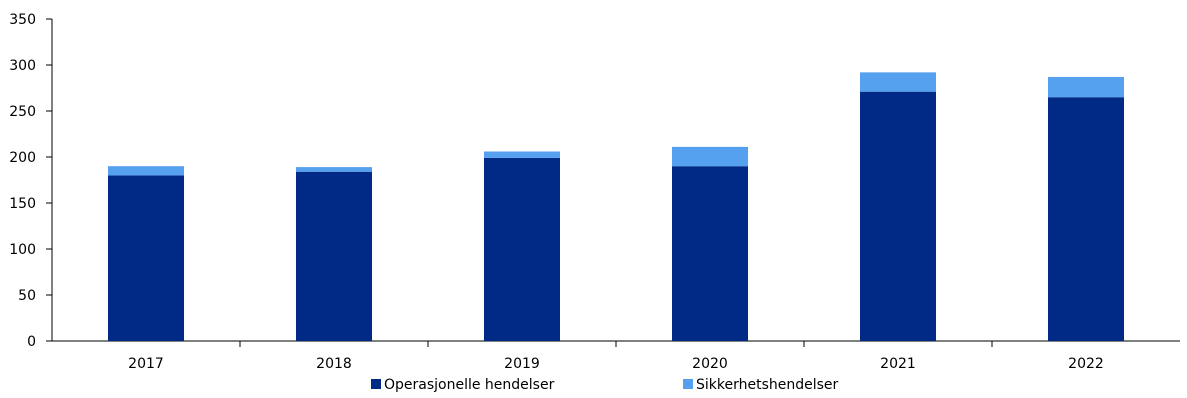  Describe the element at coordinates (710, 364) in the screenshot. I see `x-tick-label: 2020` at that location.